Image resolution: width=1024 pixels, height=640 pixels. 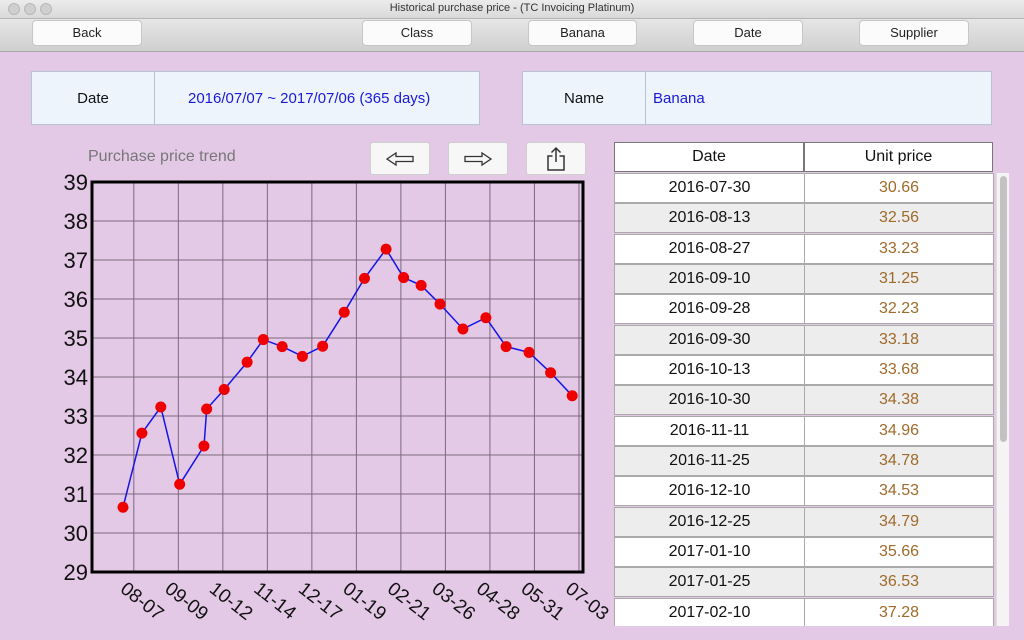 I want to click on table-row: 2016-12-25 34.79, so click(x=804, y=521).